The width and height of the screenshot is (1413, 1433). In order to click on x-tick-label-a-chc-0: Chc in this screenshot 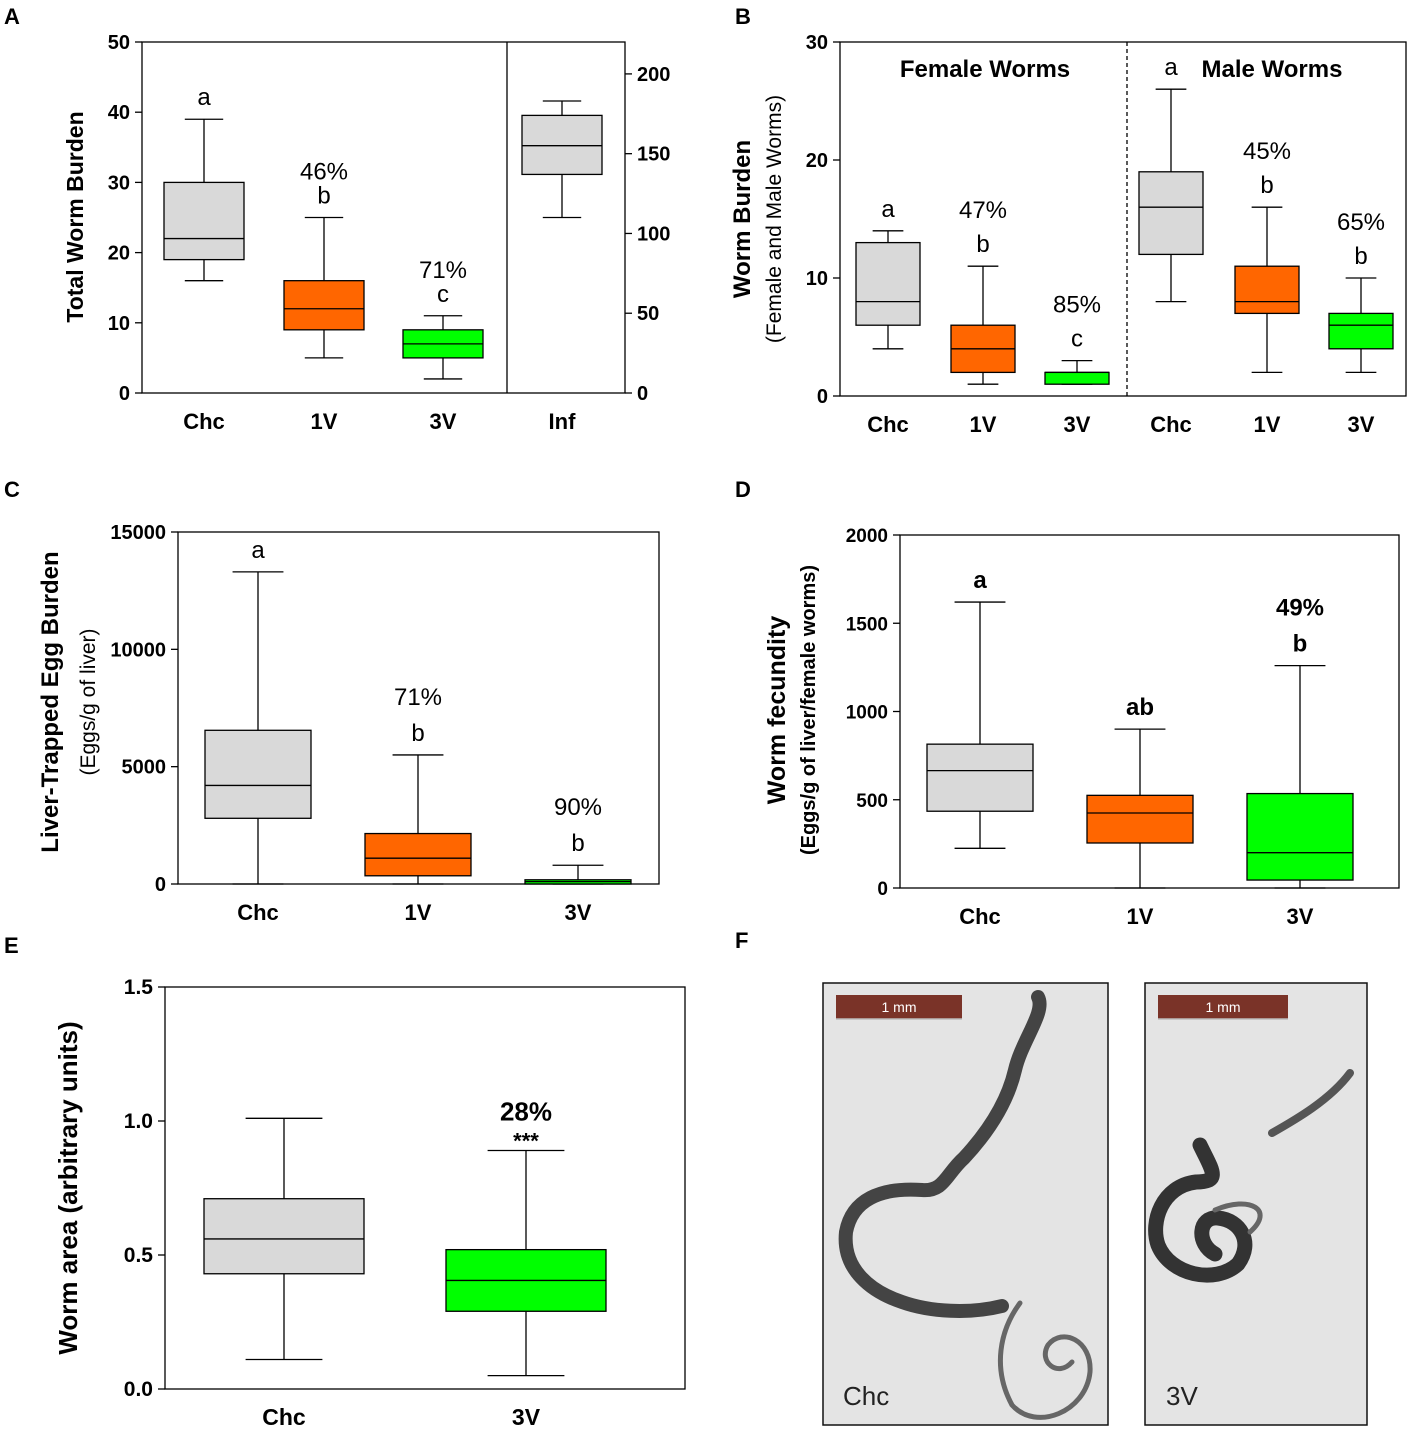, I will do `click(204, 421)`.